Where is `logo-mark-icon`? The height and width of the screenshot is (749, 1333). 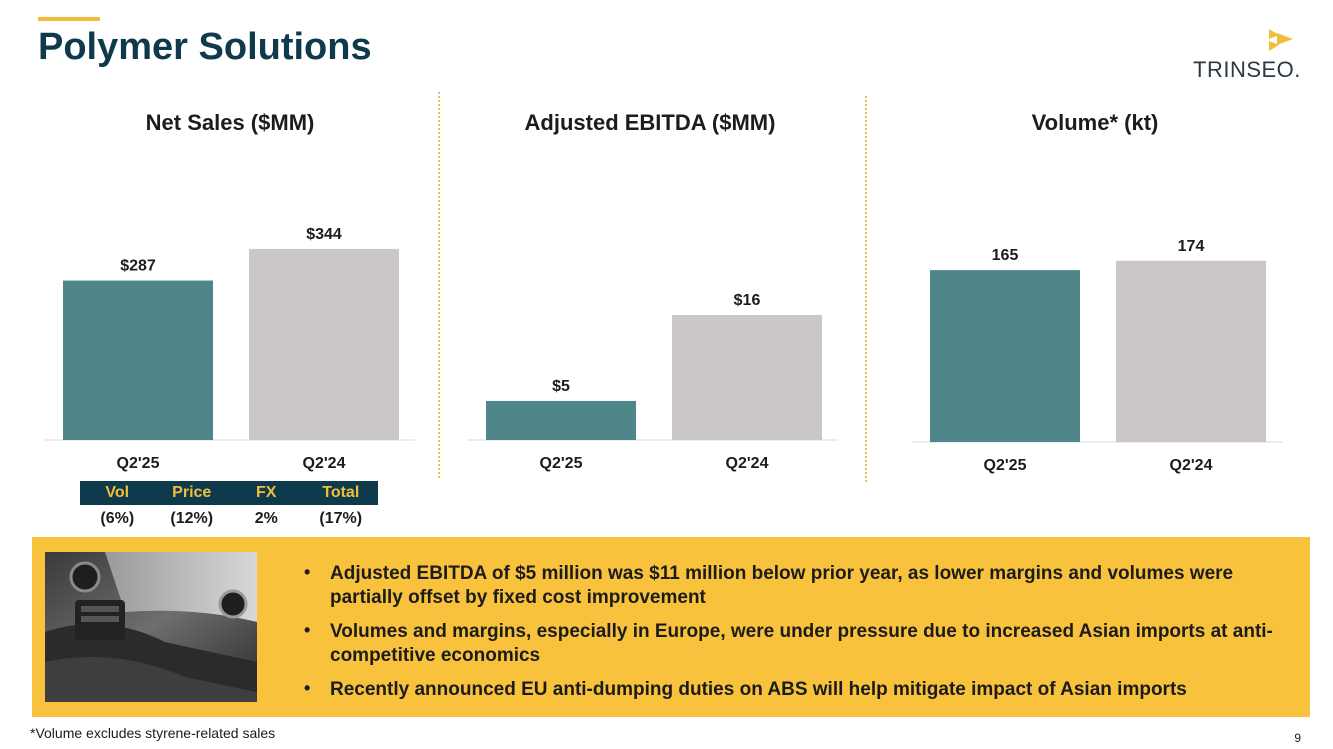
logo-mark-icon is located at coordinates (1281, 40).